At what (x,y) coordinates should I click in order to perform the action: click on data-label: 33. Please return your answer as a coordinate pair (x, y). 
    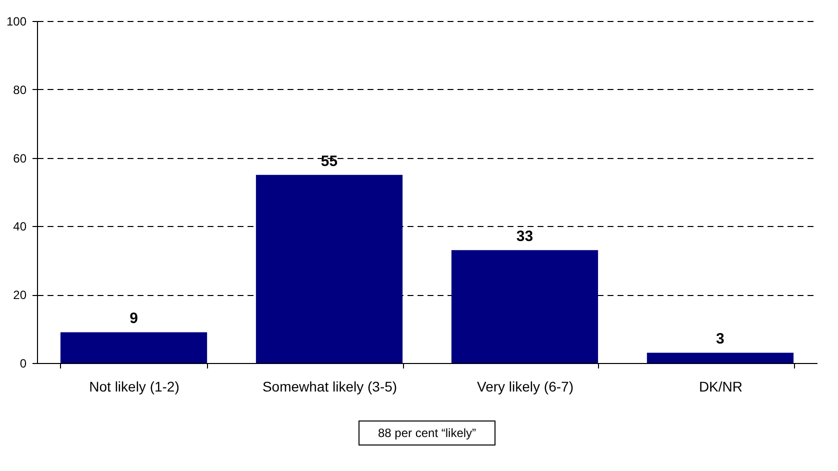
    Looking at the image, I should click on (525, 237).